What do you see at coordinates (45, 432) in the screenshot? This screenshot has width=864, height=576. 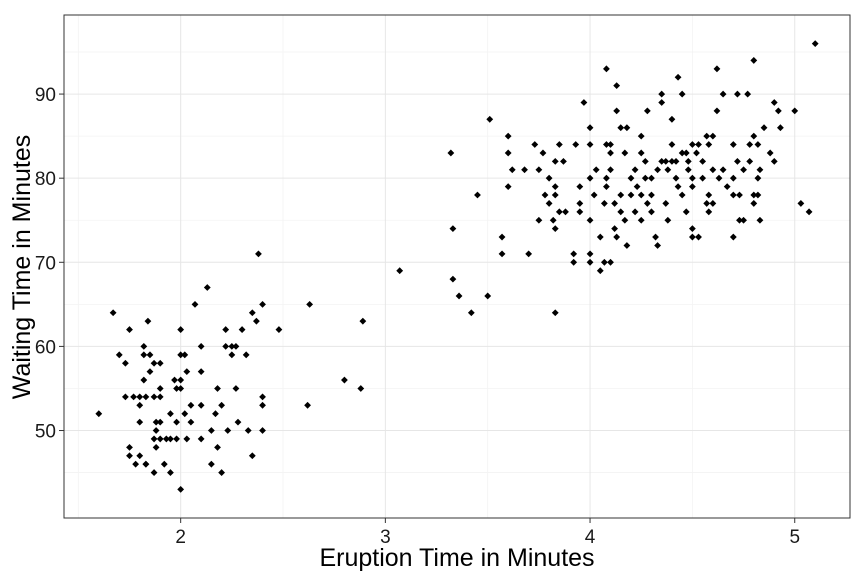 I see `y-tick-label: 50` at bounding box center [45, 432].